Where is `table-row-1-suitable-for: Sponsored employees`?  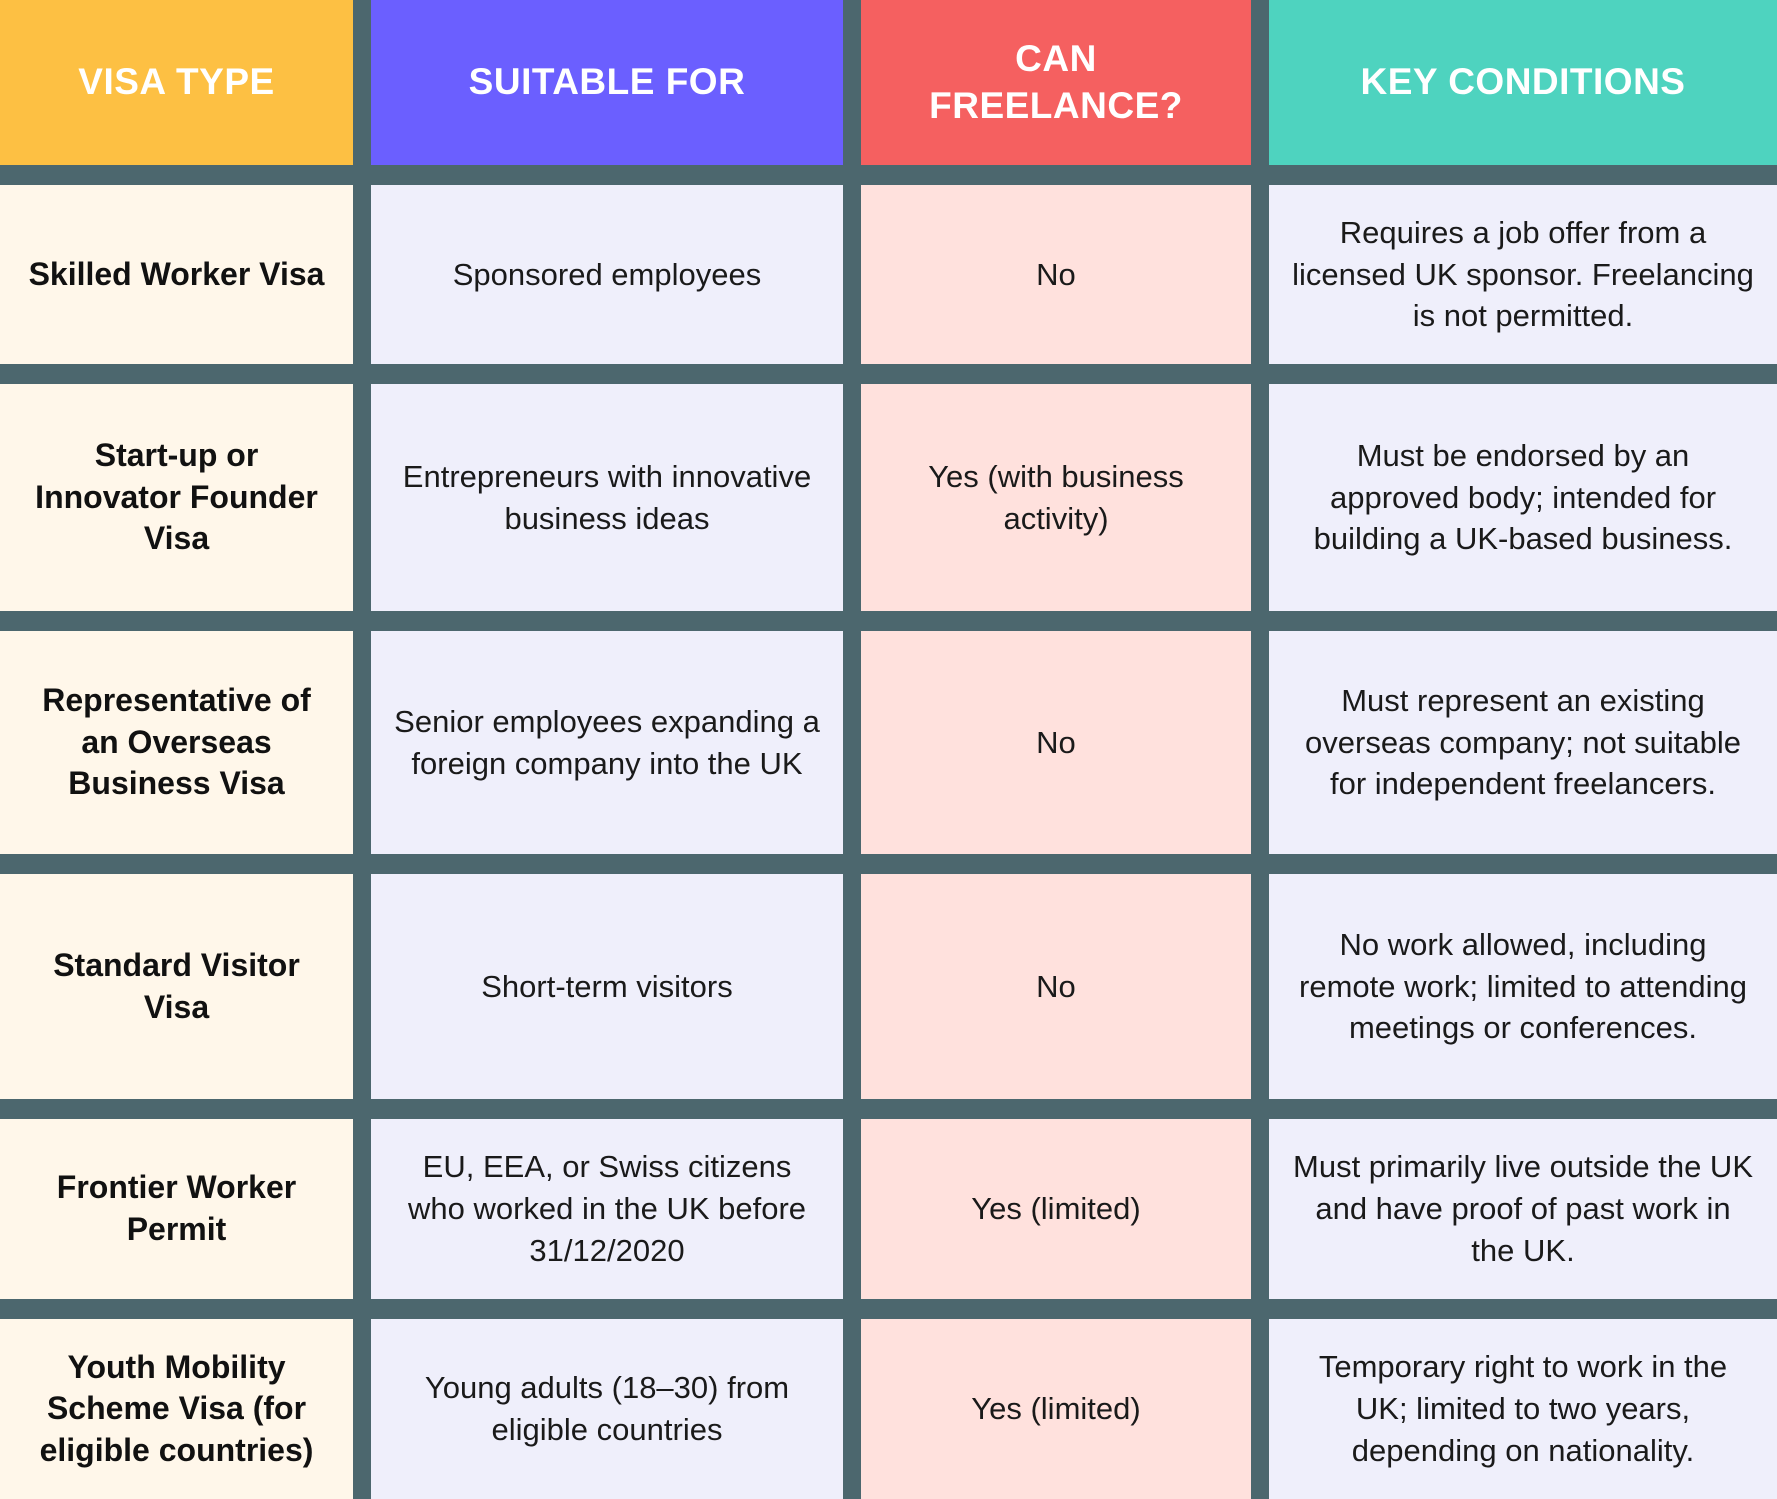
table-row-1-suitable-for: Sponsored employees is located at coordinates (607, 274).